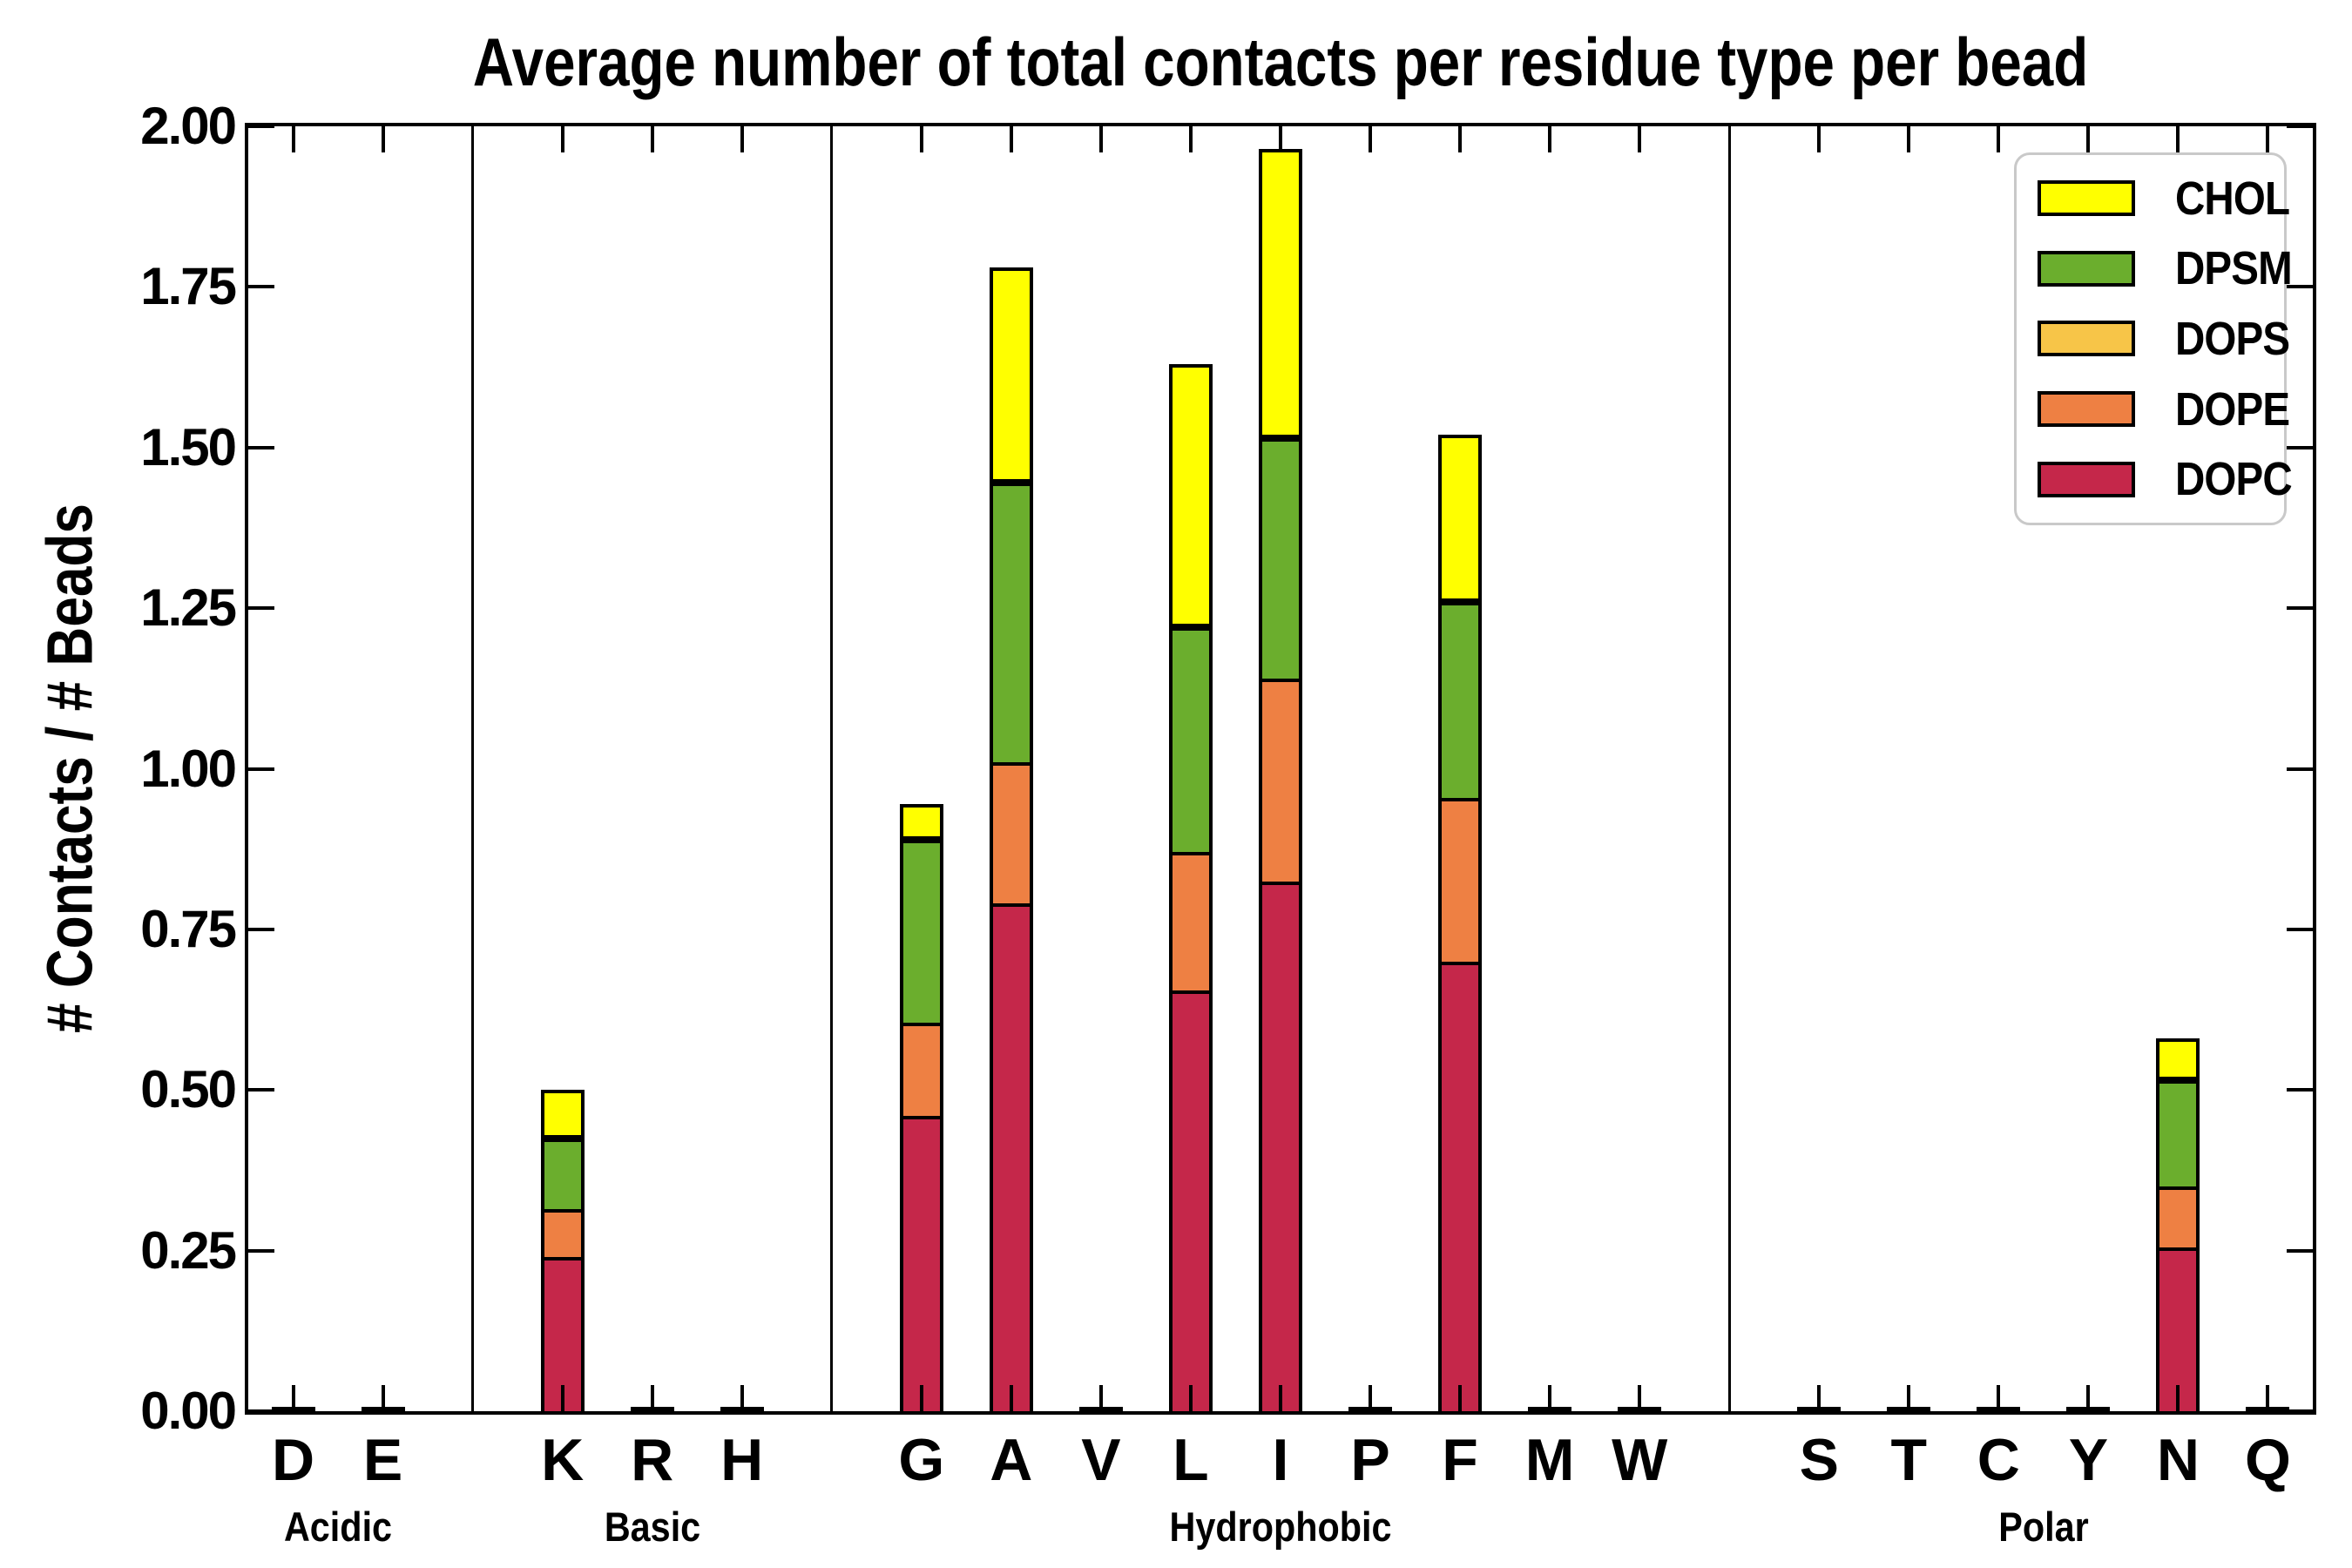 Image resolution: width=2352 pixels, height=1568 pixels. I want to click on bar-segment-A-DOPE, so click(1011, 835).